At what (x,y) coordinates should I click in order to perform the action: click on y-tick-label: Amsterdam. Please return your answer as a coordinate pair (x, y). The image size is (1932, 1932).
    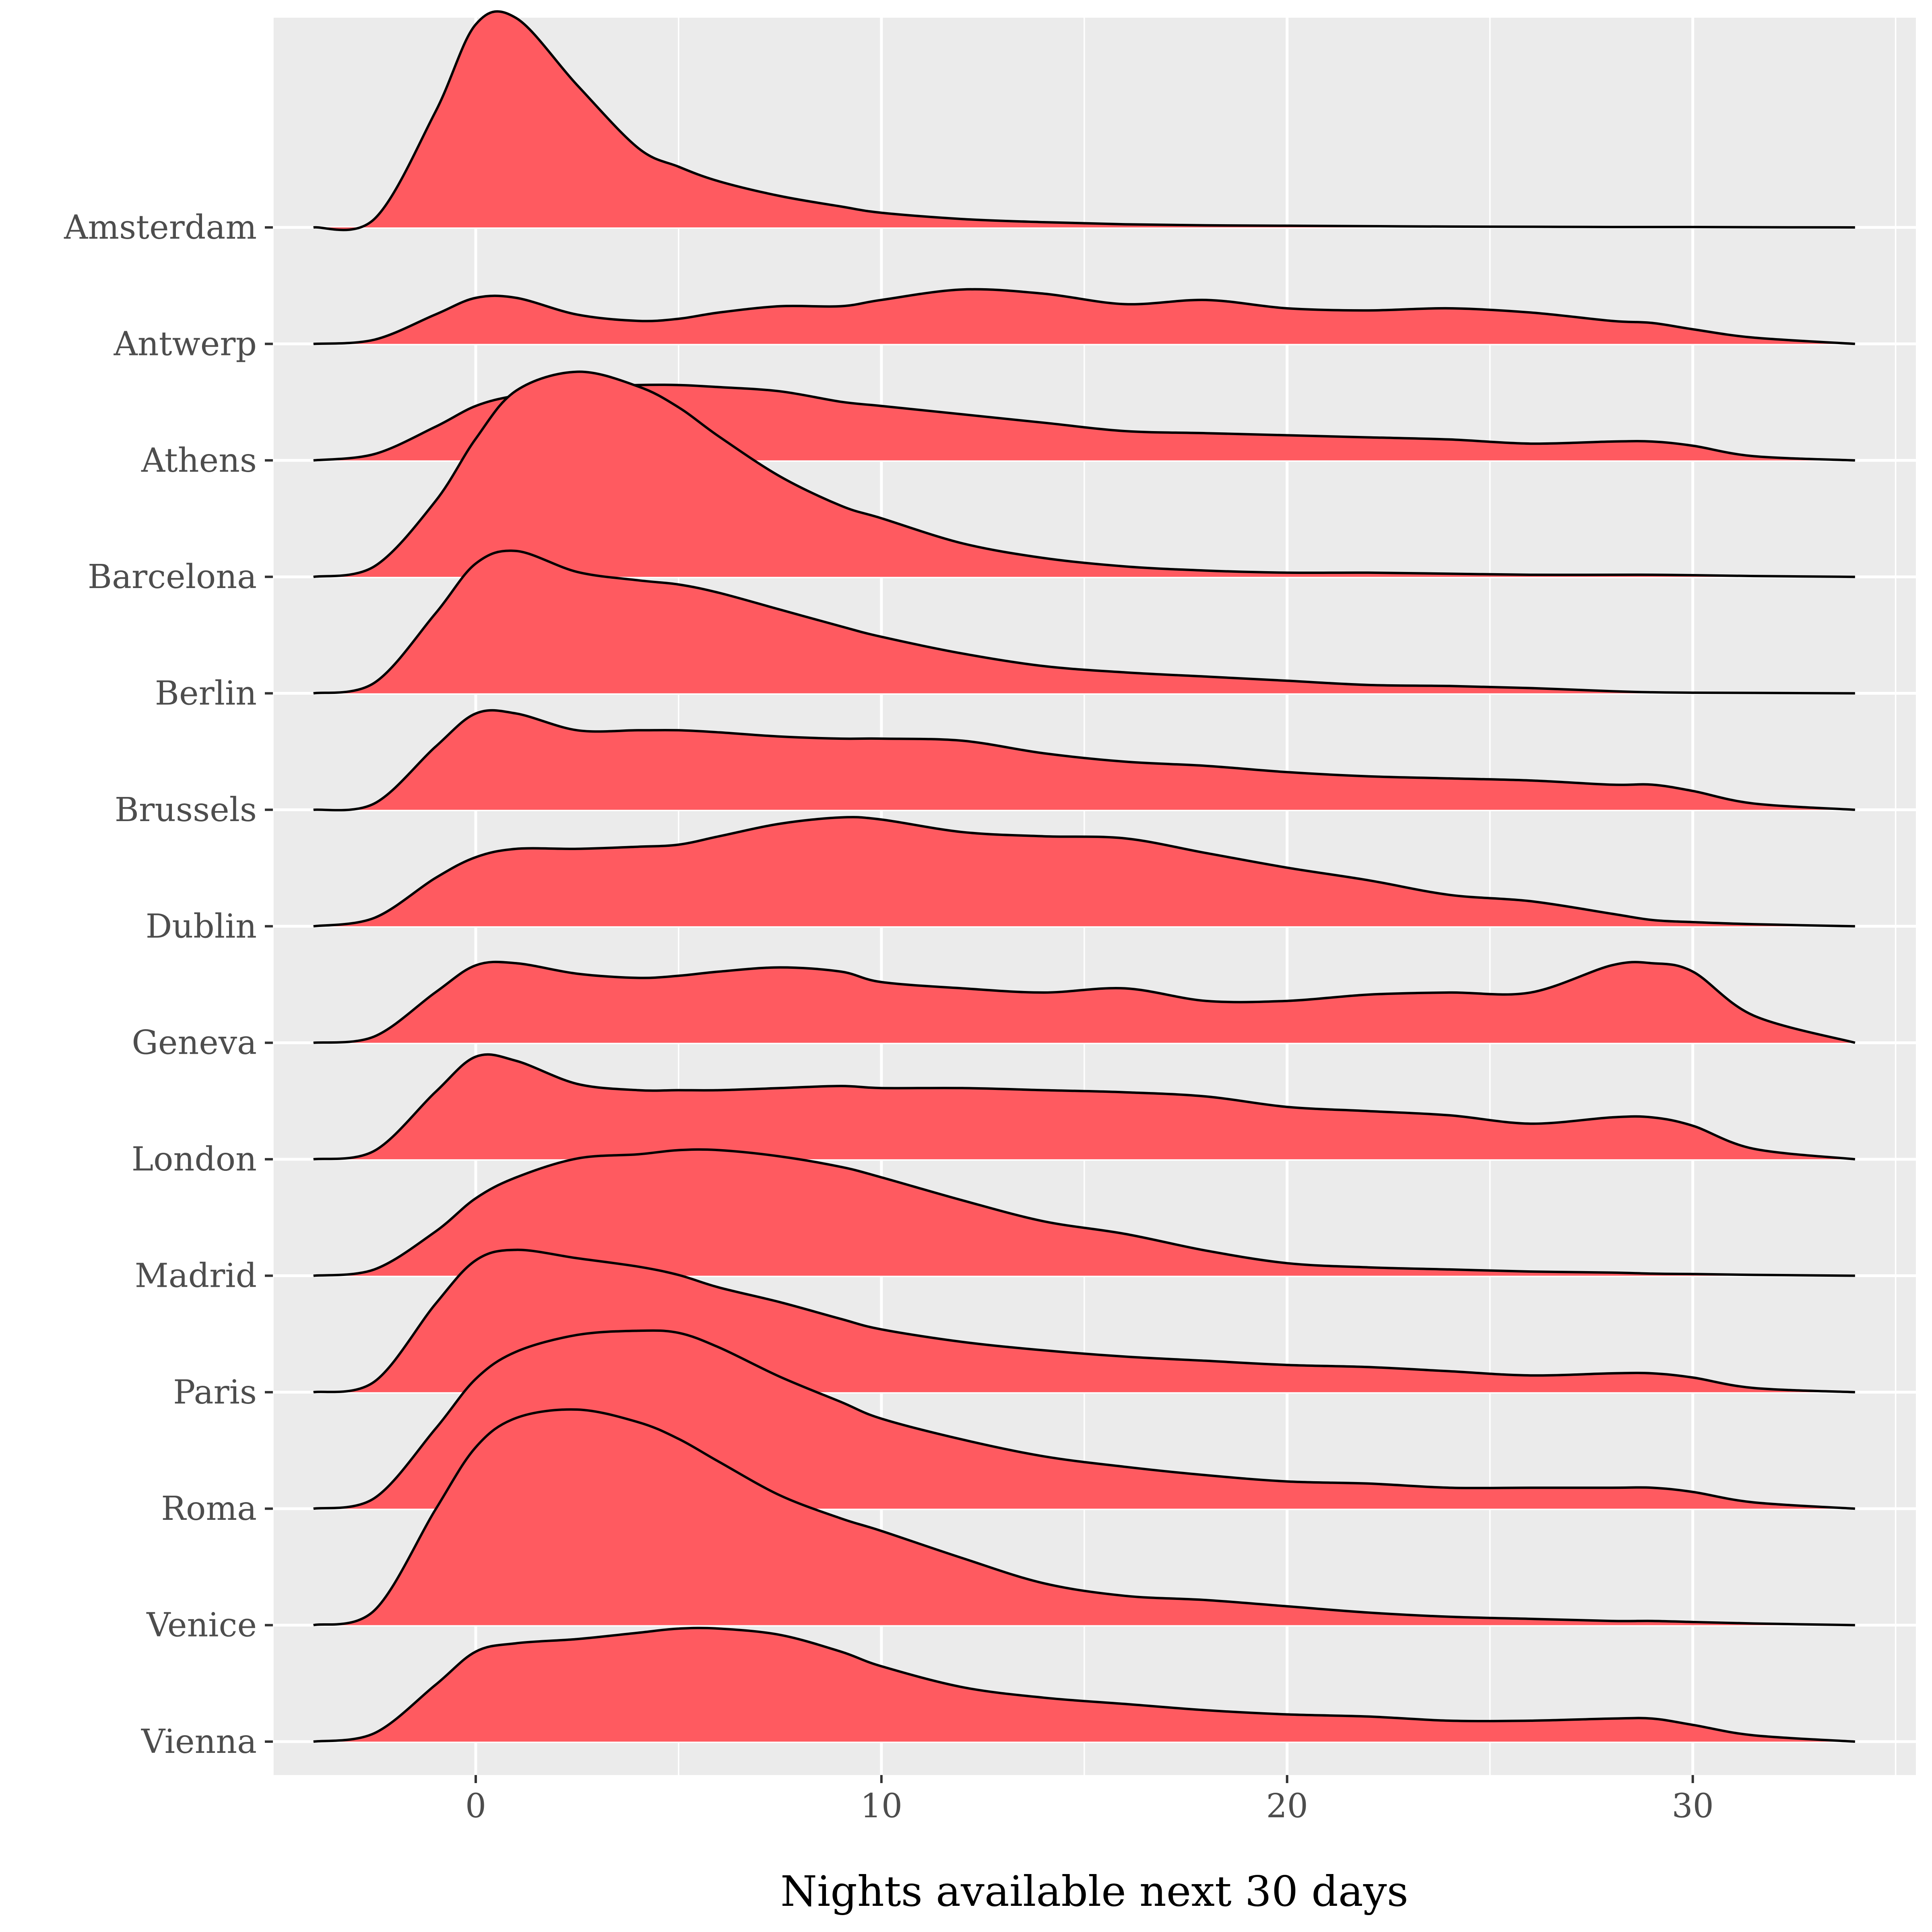
    Looking at the image, I should click on (160, 227).